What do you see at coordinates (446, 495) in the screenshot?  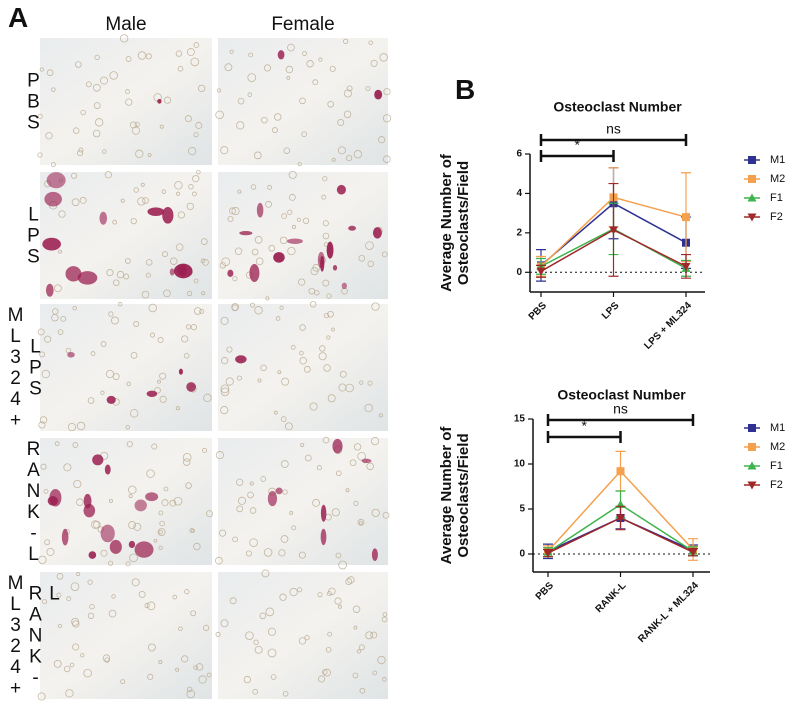 I see `y-axis-label: Average Number of` at bounding box center [446, 495].